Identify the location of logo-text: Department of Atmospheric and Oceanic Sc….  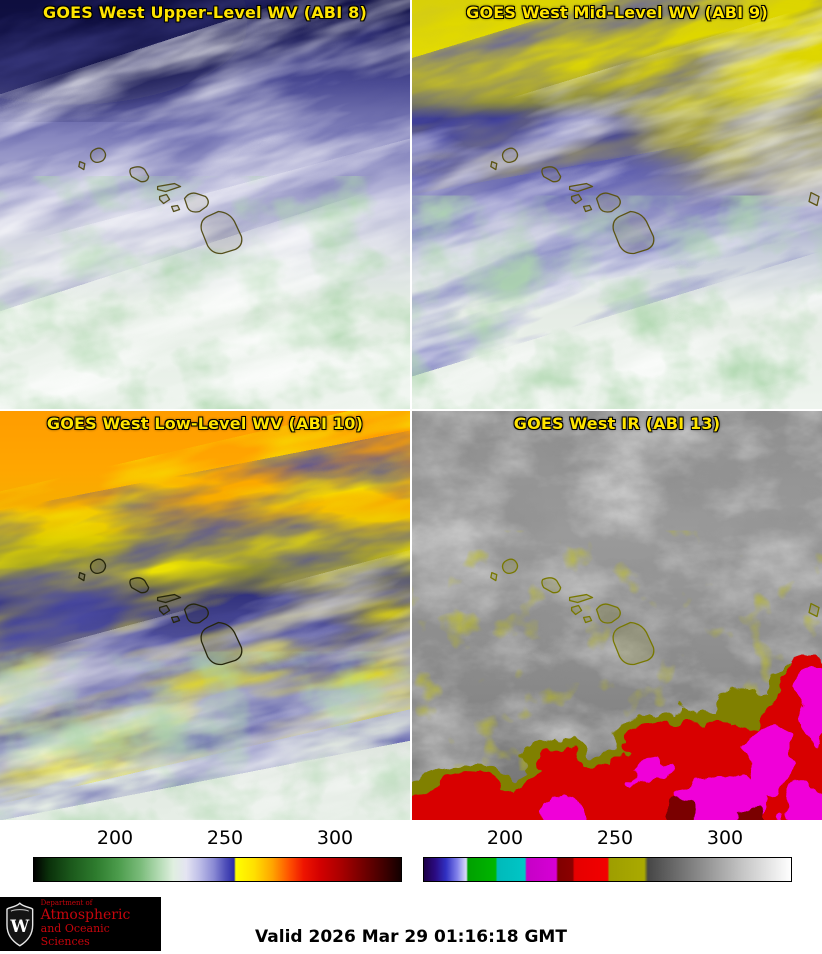
(100, 923).